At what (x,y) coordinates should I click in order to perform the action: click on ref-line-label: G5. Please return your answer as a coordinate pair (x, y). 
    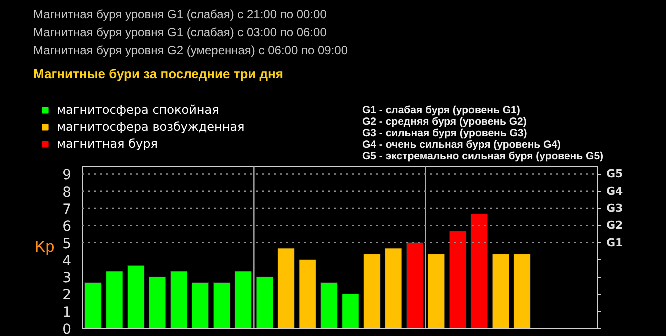
    Looking at the image, I should click on (615, 174).